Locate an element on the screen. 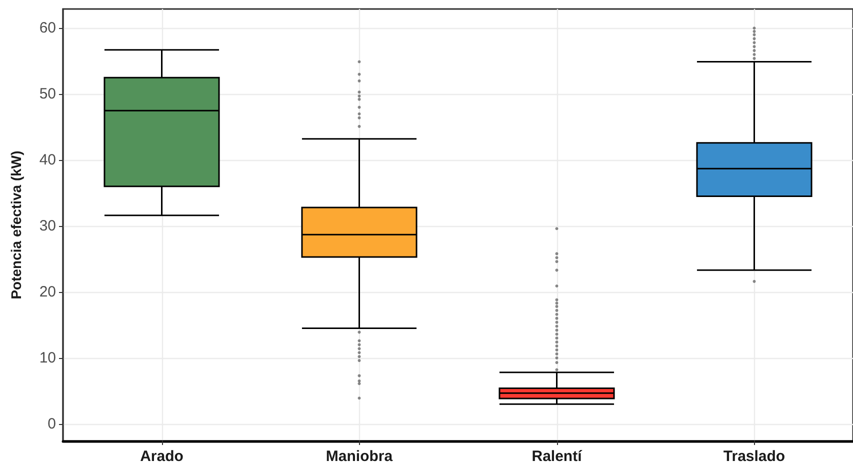 The height and width of the screenshot is (472, 853). y-tick-label: 50 is located at coordinates (47, 94).